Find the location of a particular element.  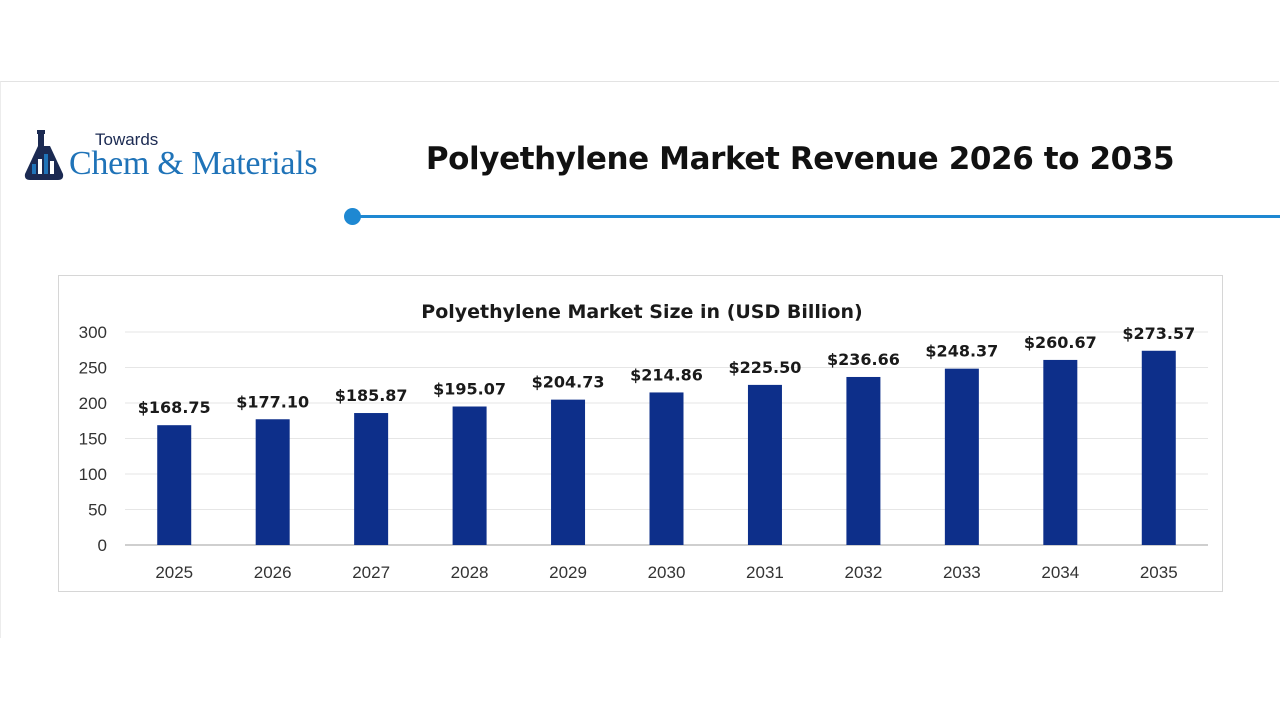

x-tick-label: 2028 is located at coordinates (470, 572).